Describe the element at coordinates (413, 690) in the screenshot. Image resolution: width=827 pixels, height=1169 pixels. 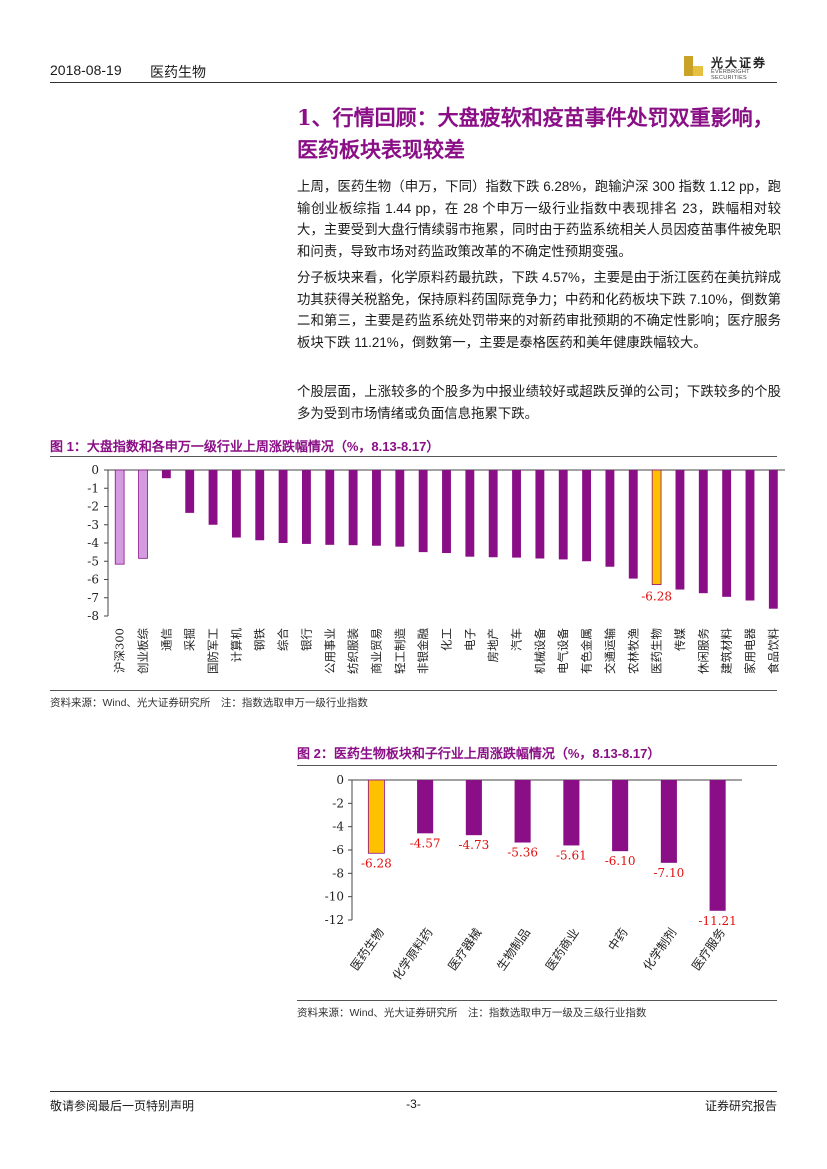
I see `figure1-bottom-rule` at that location.